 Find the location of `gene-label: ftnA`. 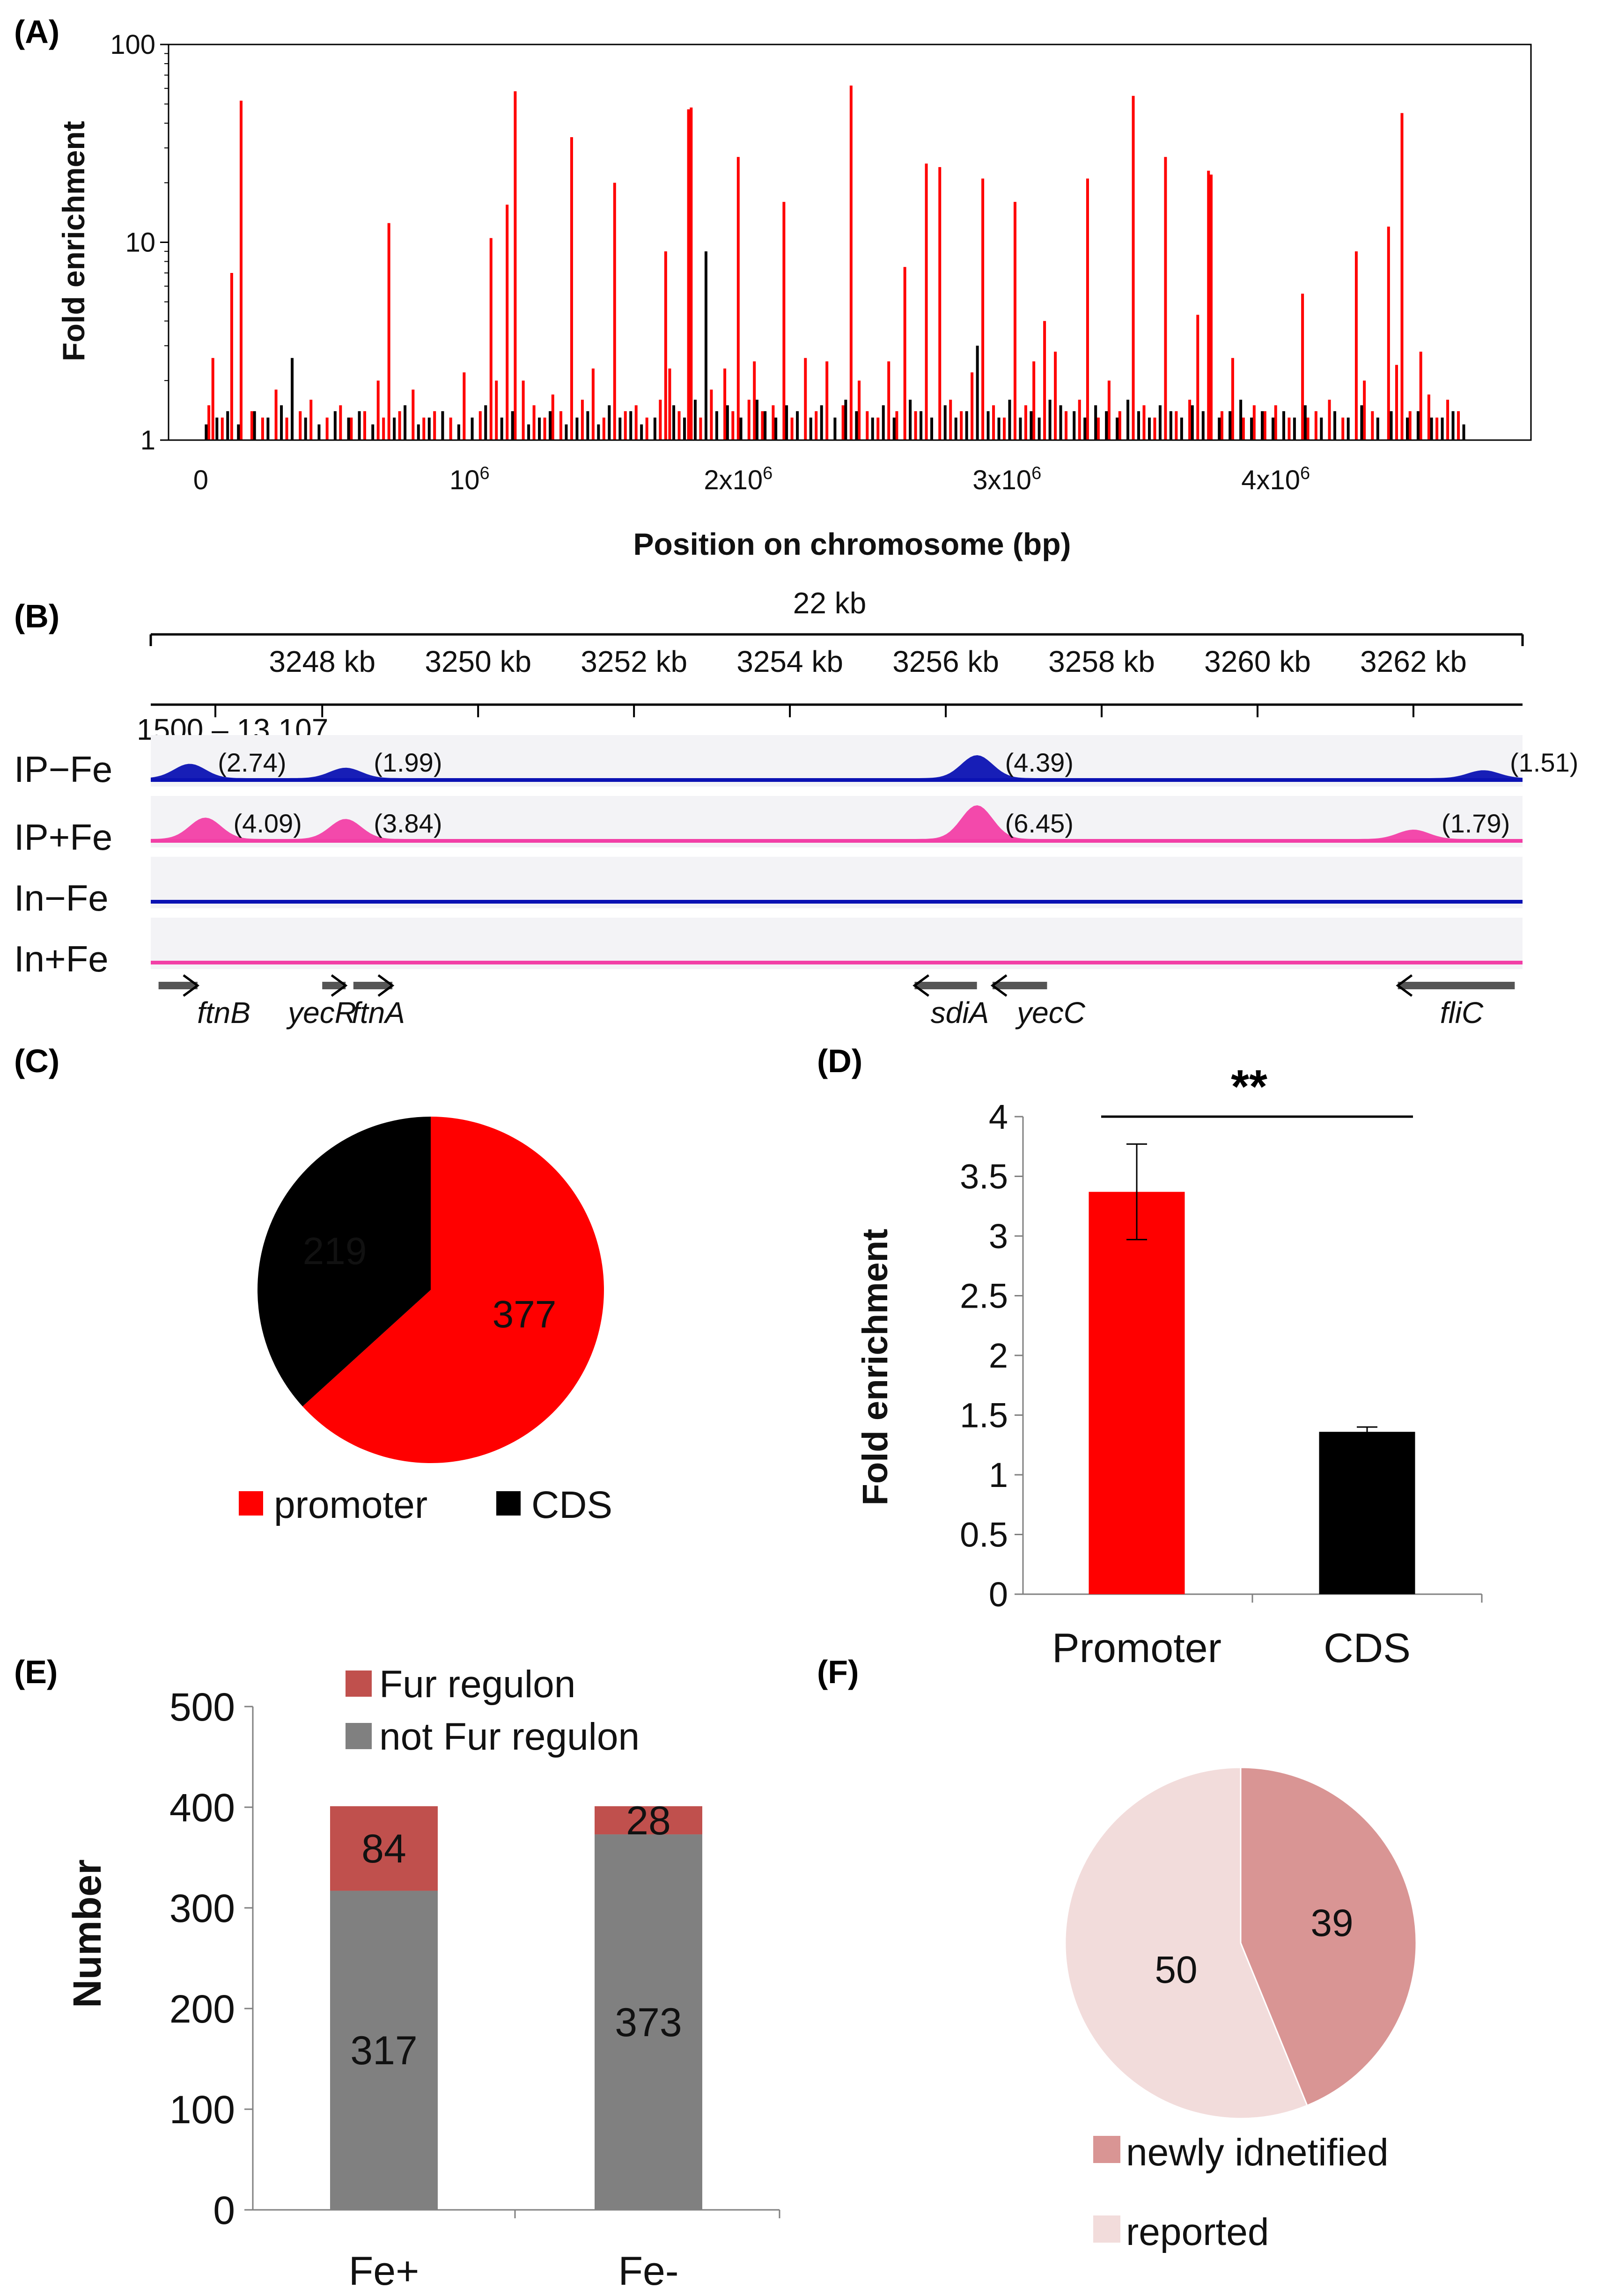

gene-label: ftnA is located at coordinates (378, 1013).